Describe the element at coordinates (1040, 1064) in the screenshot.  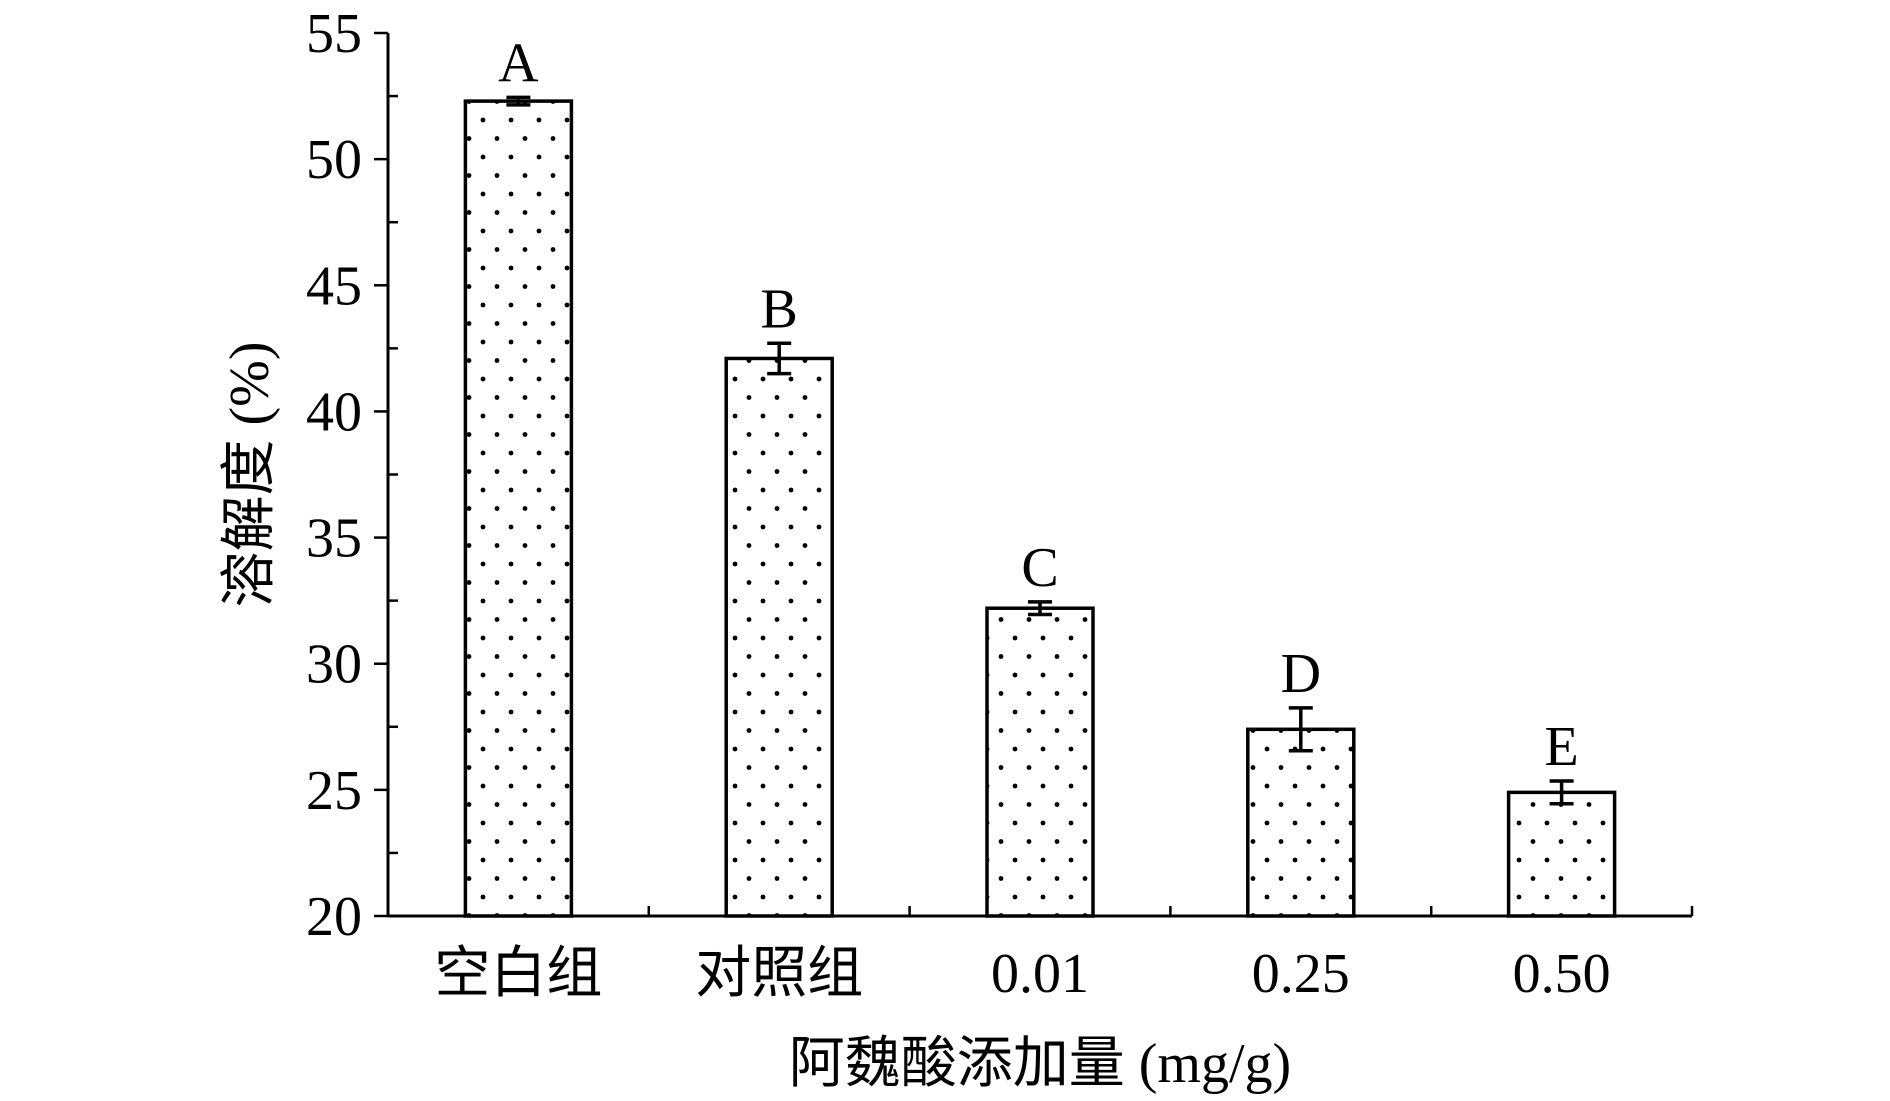
I see `x-axis-title: 阿魏酸添加量 (mg/g)` at that location.